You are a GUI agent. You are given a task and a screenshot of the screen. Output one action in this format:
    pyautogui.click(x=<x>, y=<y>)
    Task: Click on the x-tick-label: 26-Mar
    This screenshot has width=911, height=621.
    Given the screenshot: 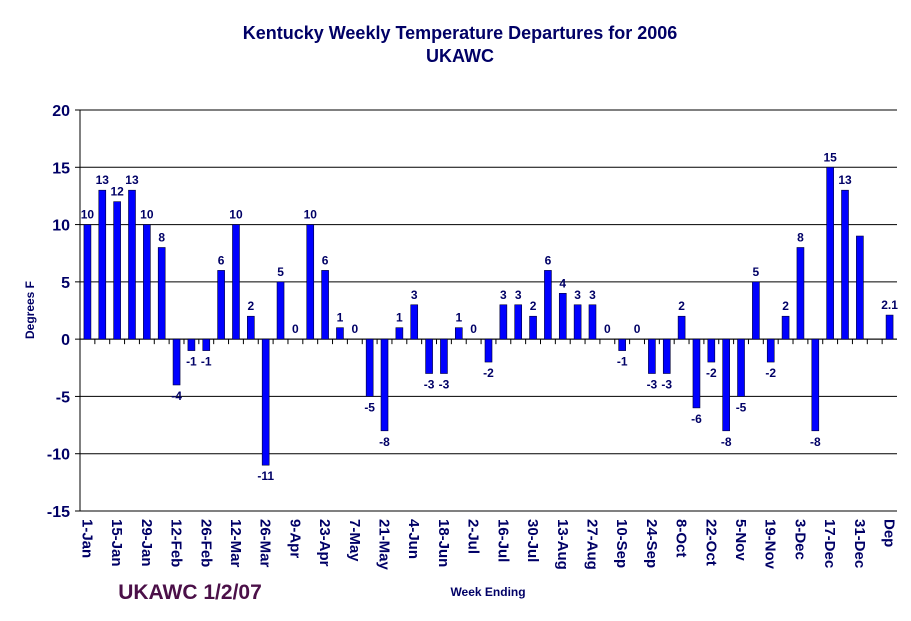 What is the action you would take?
    pyautogui.click(x=265, y=543)
    